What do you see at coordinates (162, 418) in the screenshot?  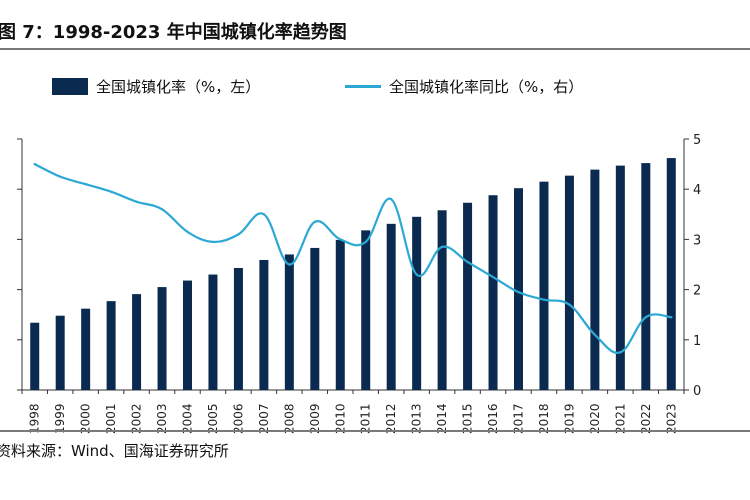 I see `x-tick-label: 2003` at bounding box center [162, 418].